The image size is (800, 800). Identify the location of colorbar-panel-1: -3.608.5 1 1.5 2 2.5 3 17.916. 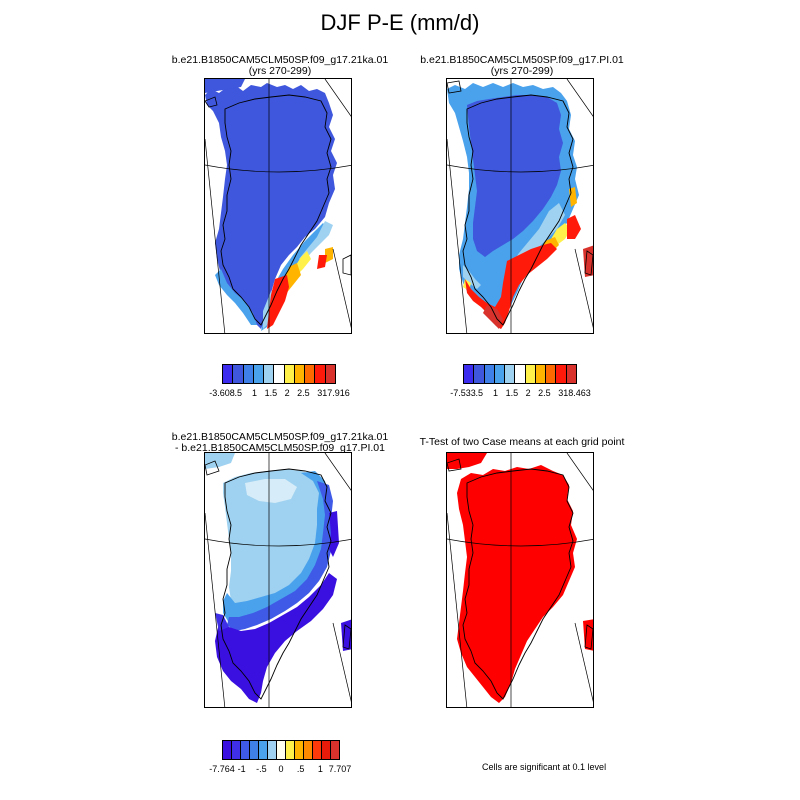
(279, 382).